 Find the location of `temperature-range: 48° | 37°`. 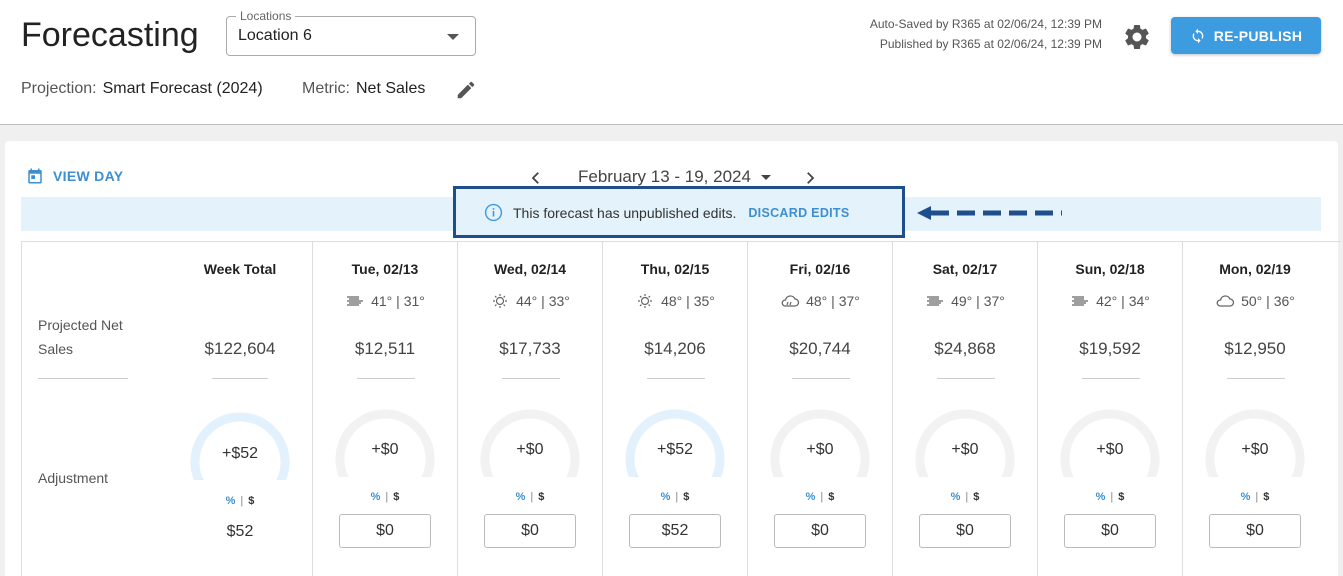

temperature-range: 48° | 37° is located at coordinates (833, 301).